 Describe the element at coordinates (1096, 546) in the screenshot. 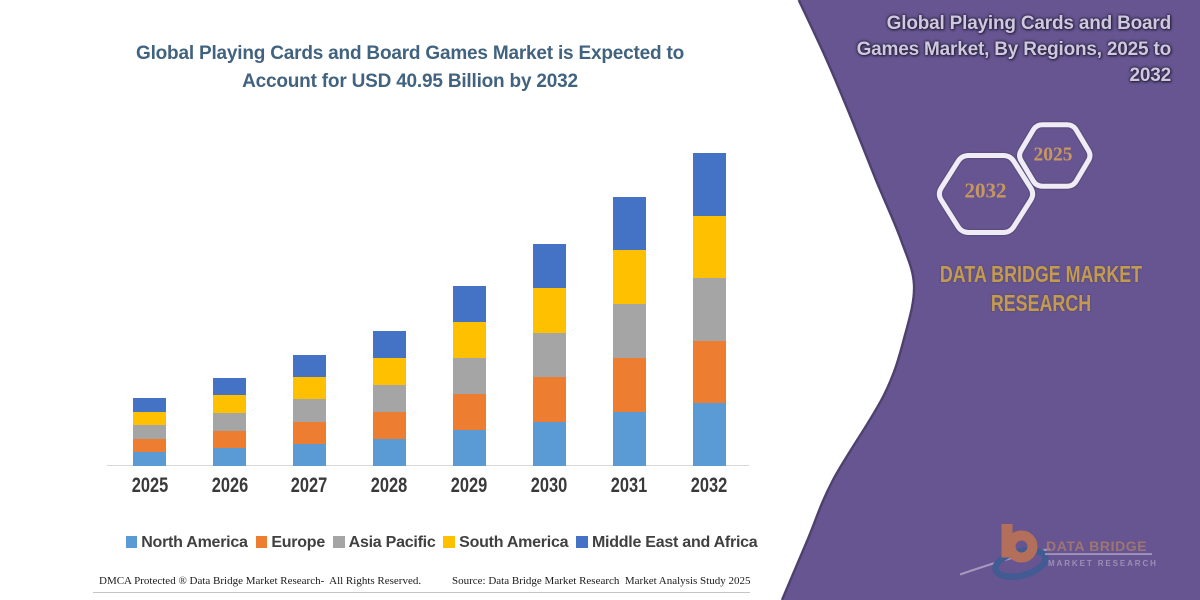

I see `svg-text: DATA BRIDGE` at that location.